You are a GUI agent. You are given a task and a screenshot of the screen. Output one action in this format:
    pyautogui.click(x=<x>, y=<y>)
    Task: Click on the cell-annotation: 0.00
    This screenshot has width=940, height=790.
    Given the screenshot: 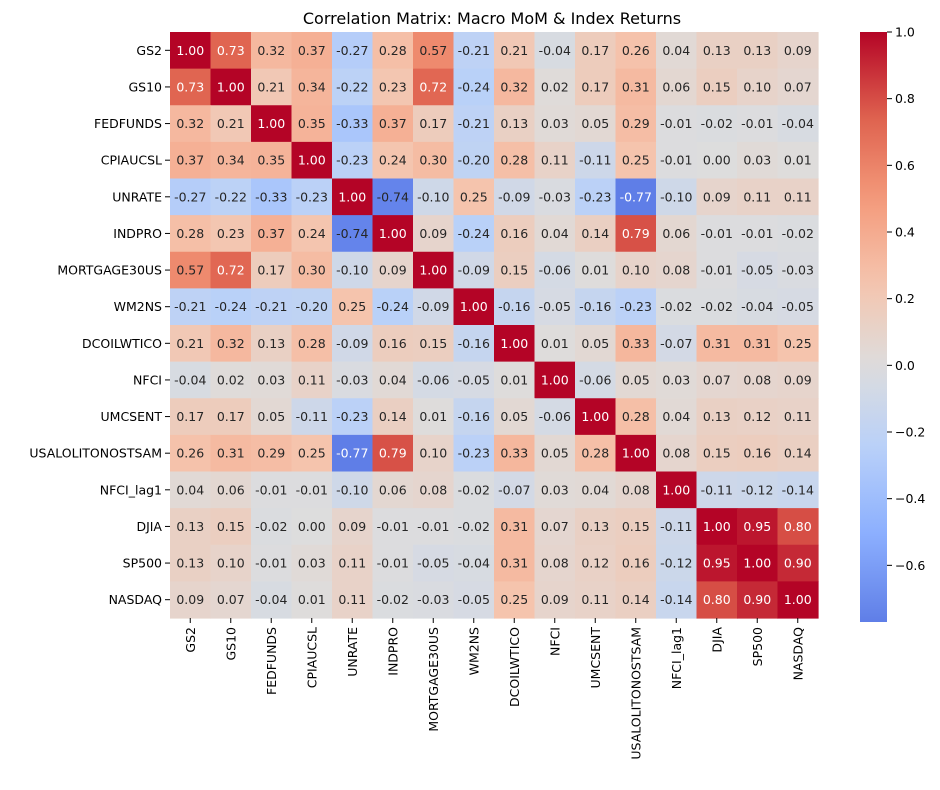 What is the action you would take?
    pyautogui.click(x=312, y=526)
    